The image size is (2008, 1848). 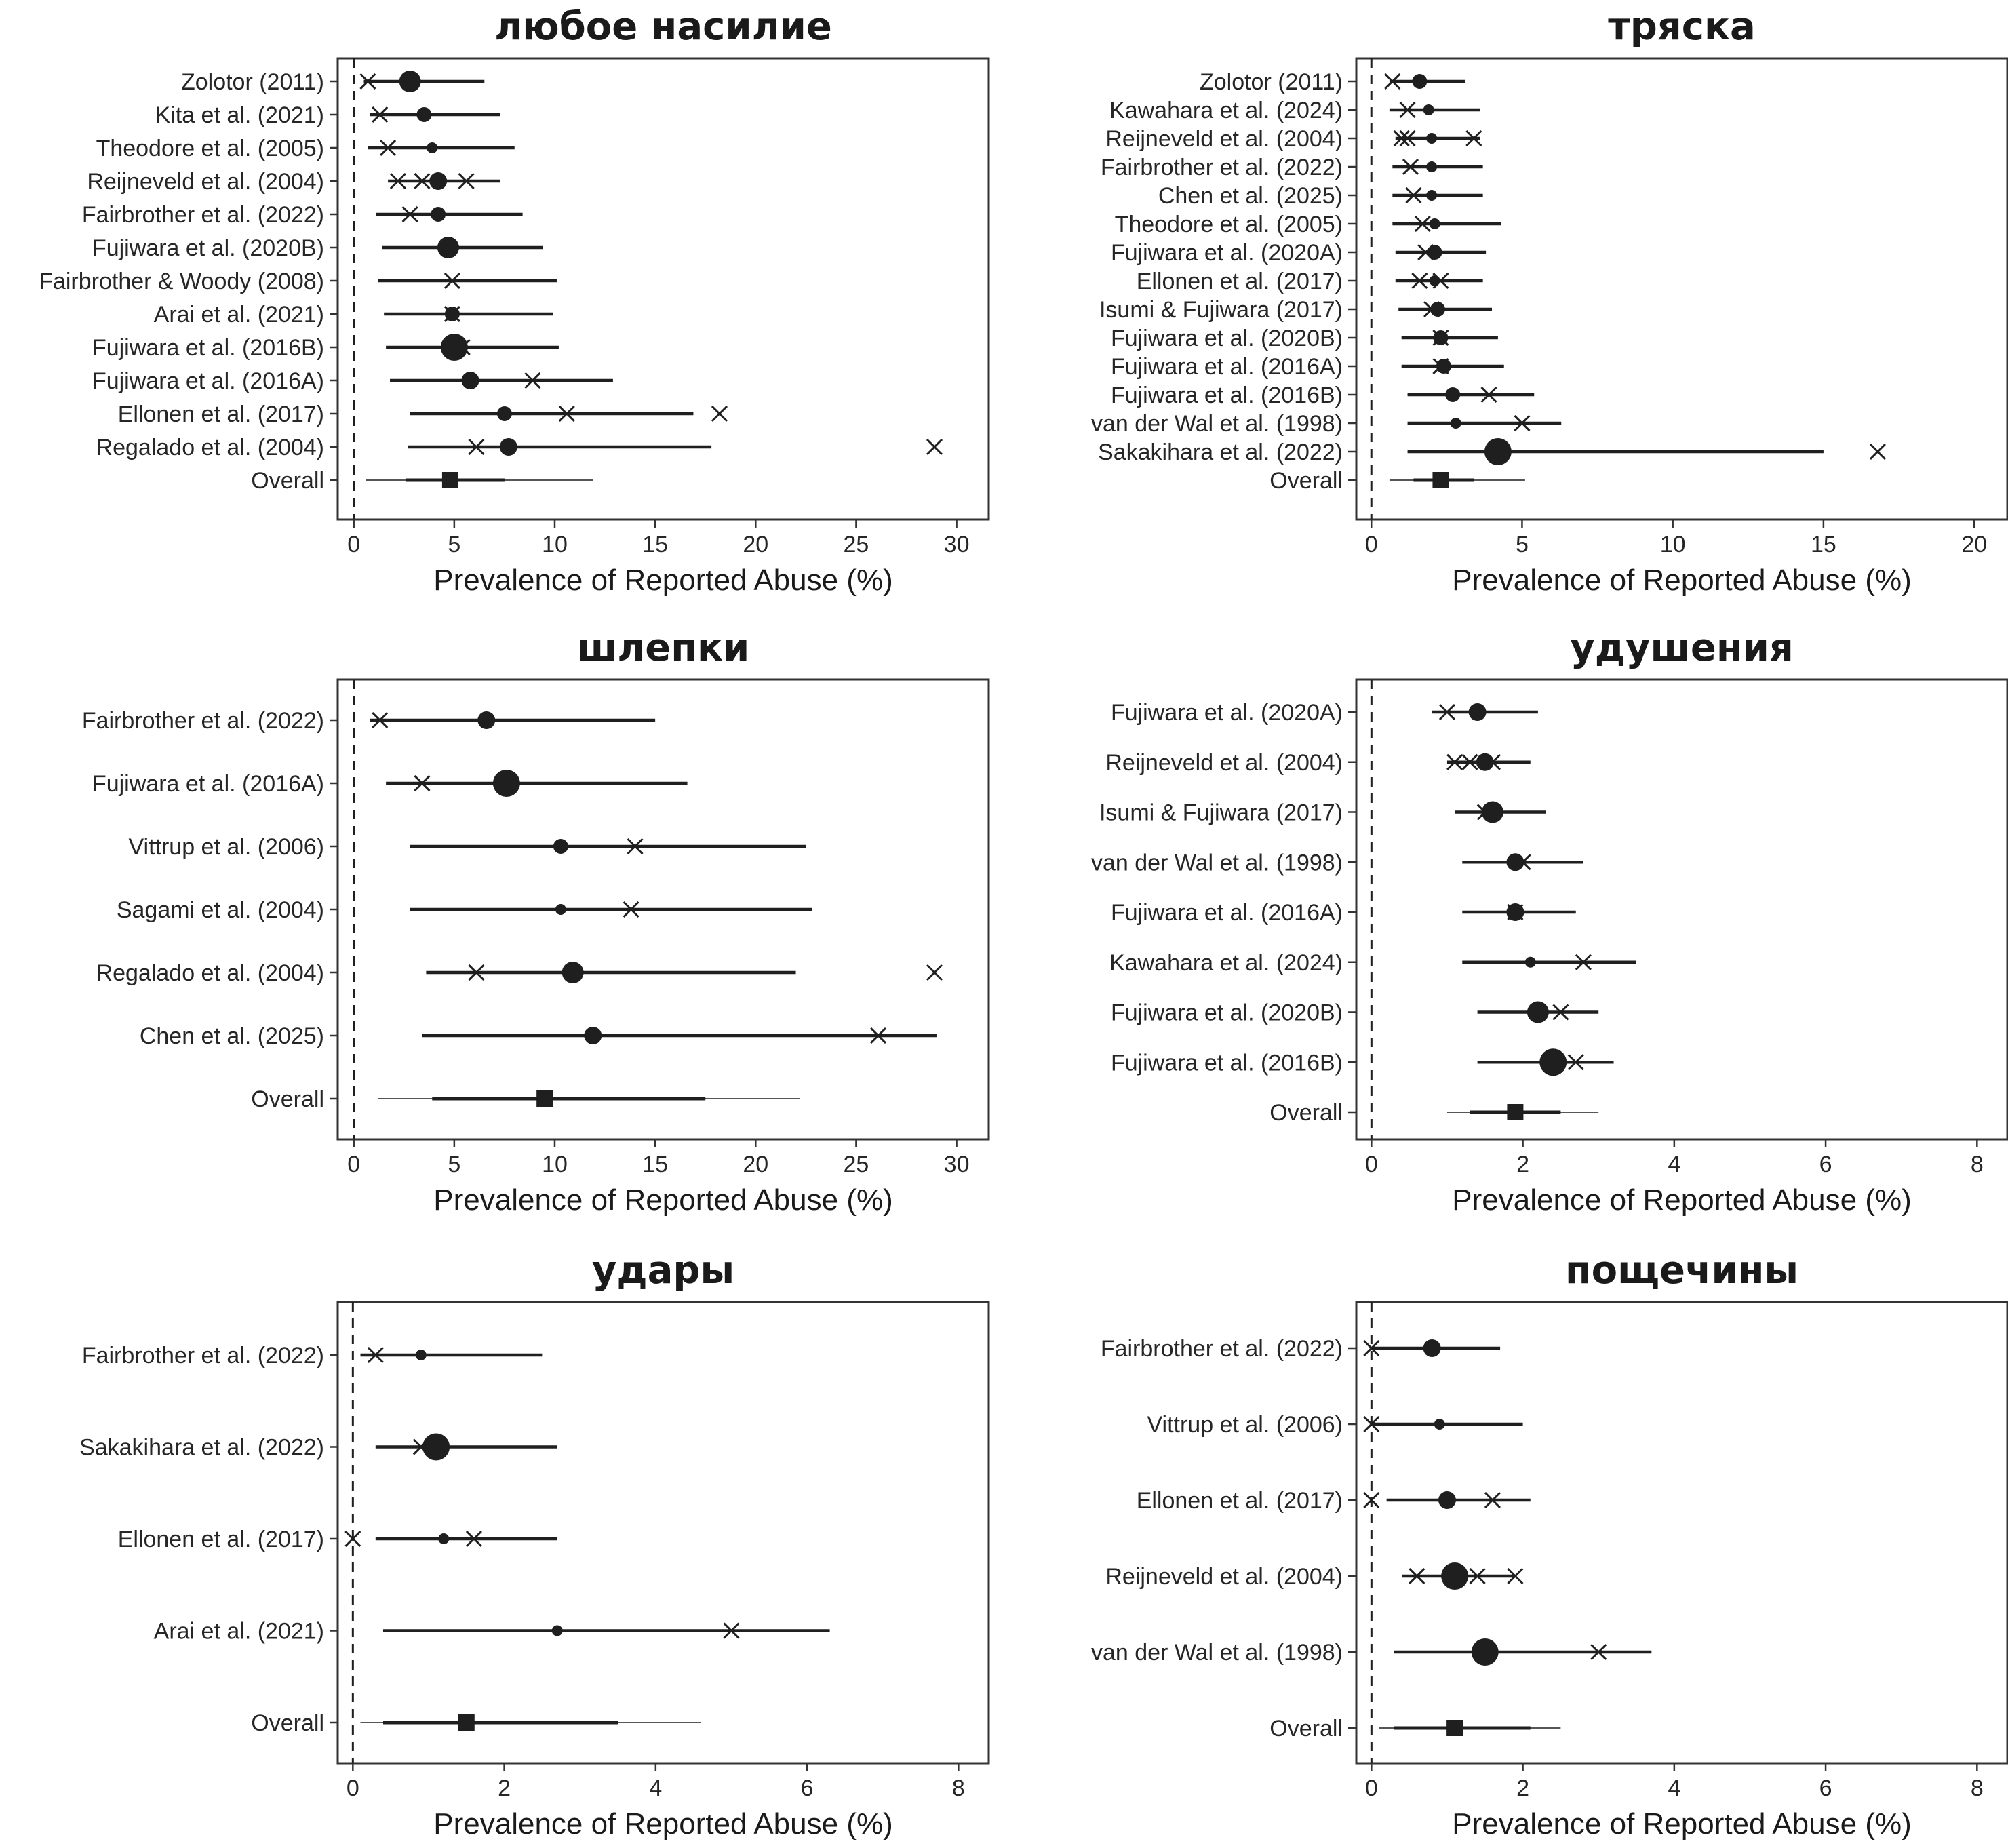 I want to click on study-row: Fujiwara et al. (2016B), so click(x=325, y=347).